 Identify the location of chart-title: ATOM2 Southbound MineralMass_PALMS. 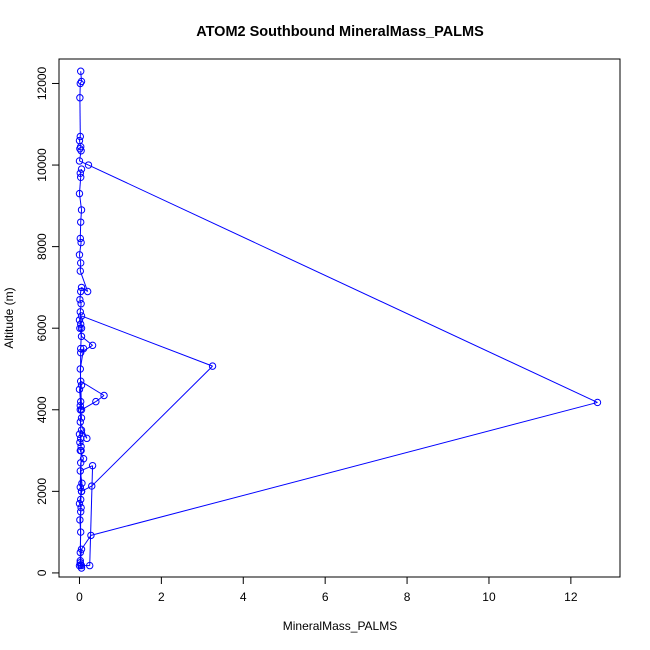
(340, 32).